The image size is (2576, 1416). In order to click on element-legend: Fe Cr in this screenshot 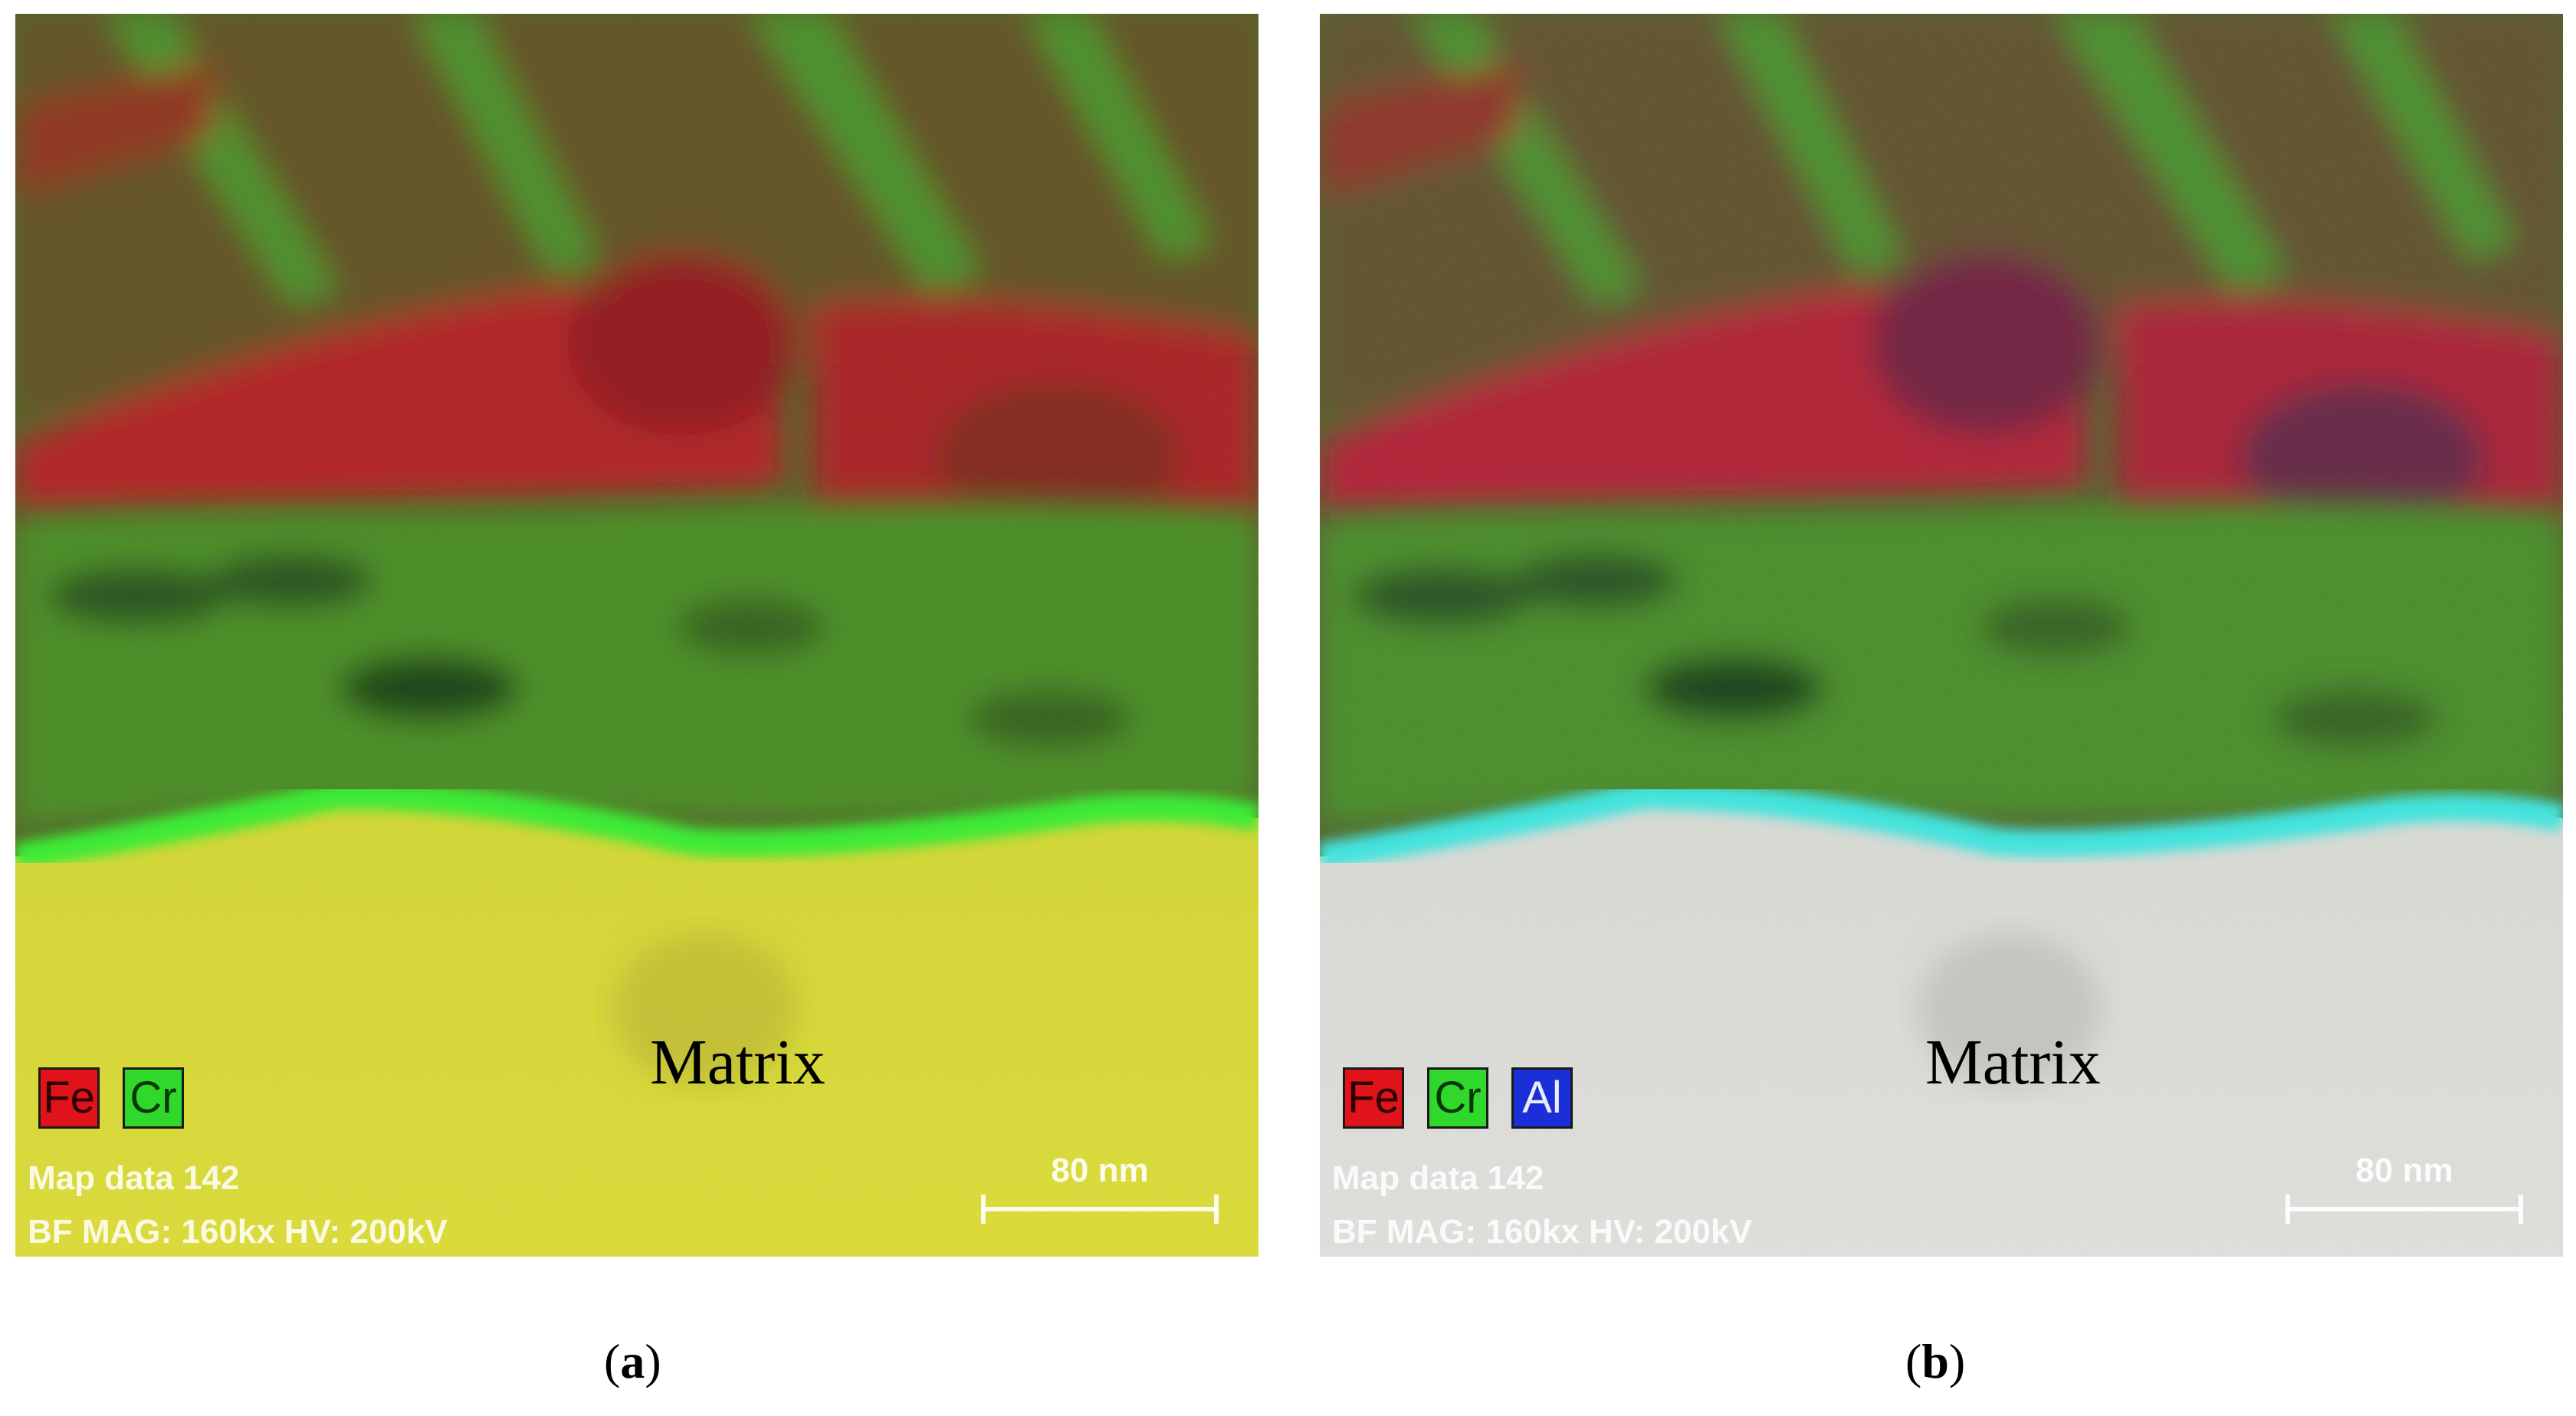, I will do `click(111, 1098)`.